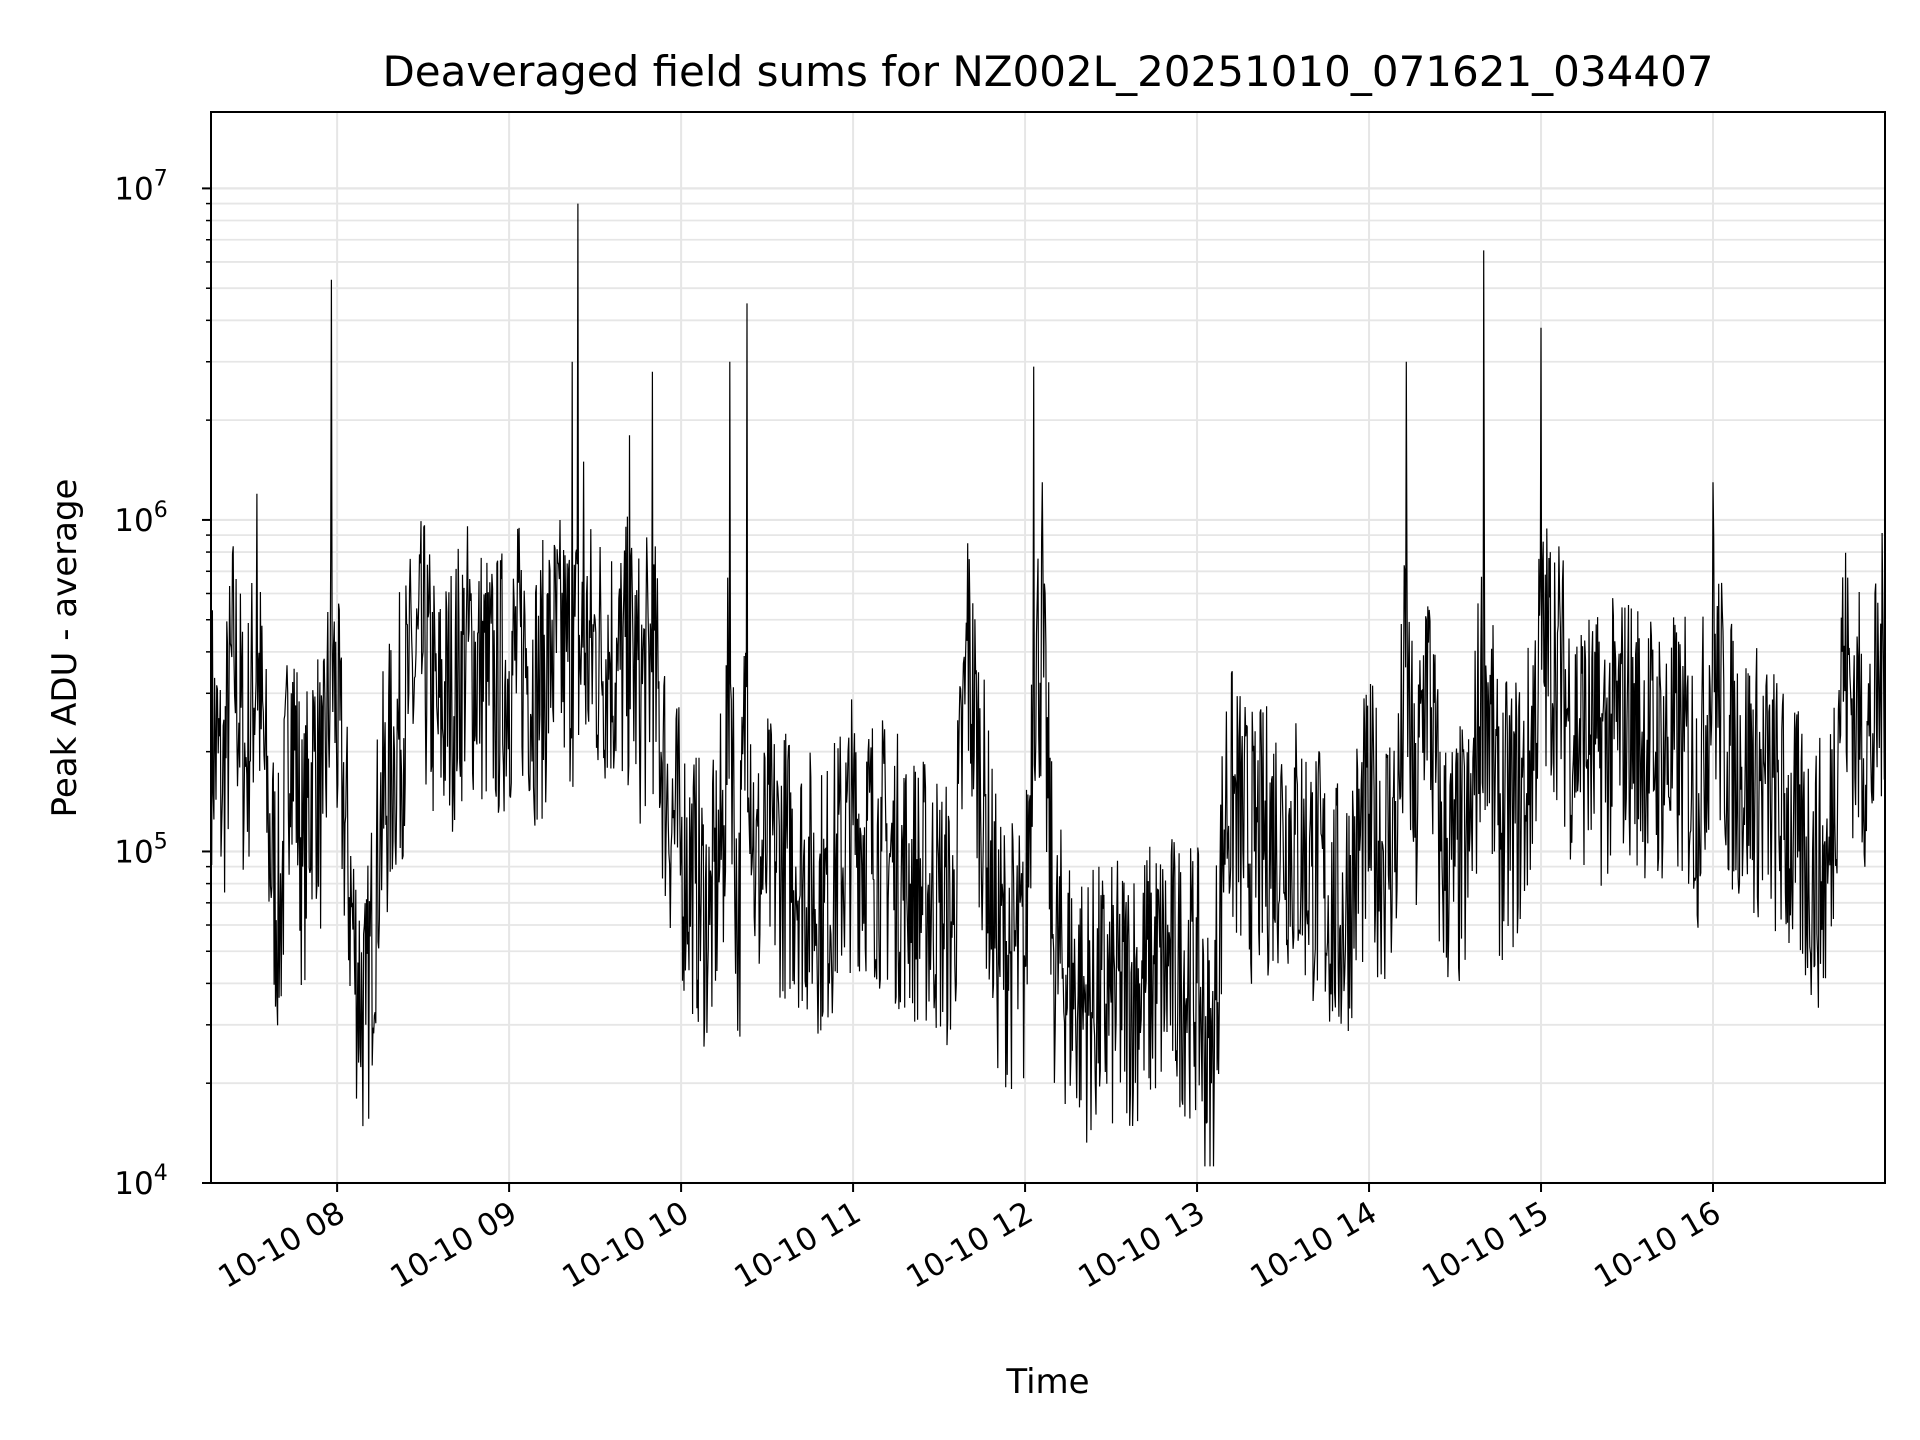 This screenshot has width=1920, height=1440. Describe the element at coordinates (140, 186) in the screenshot. I see `y-tick-label: 10⁷` at that location.